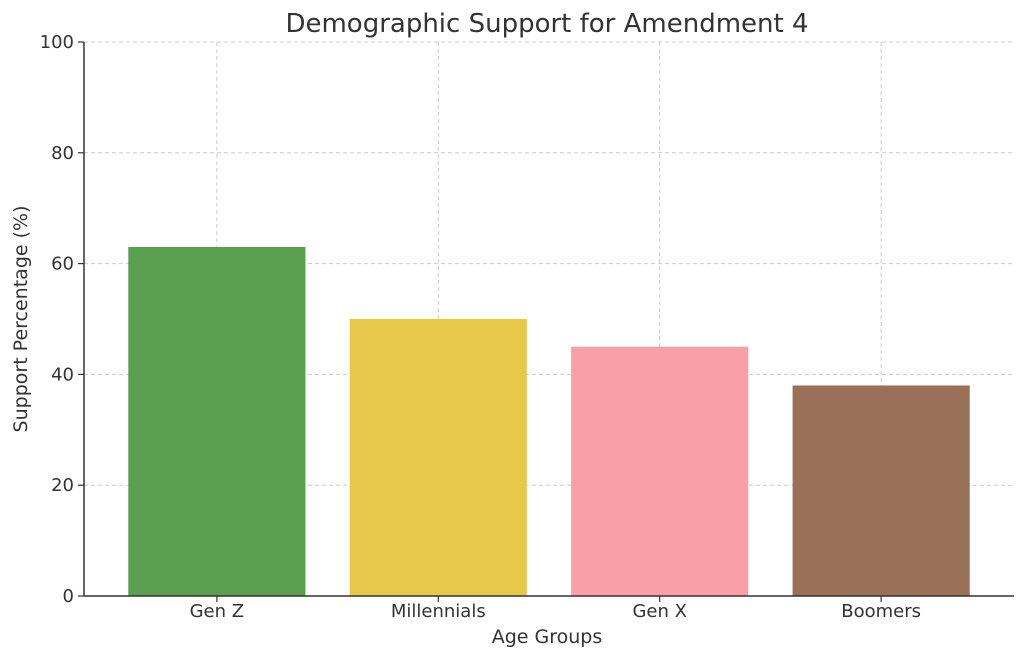  I want to click on chart-title: Demographic Support for Amendment 4, so click(546, 24).